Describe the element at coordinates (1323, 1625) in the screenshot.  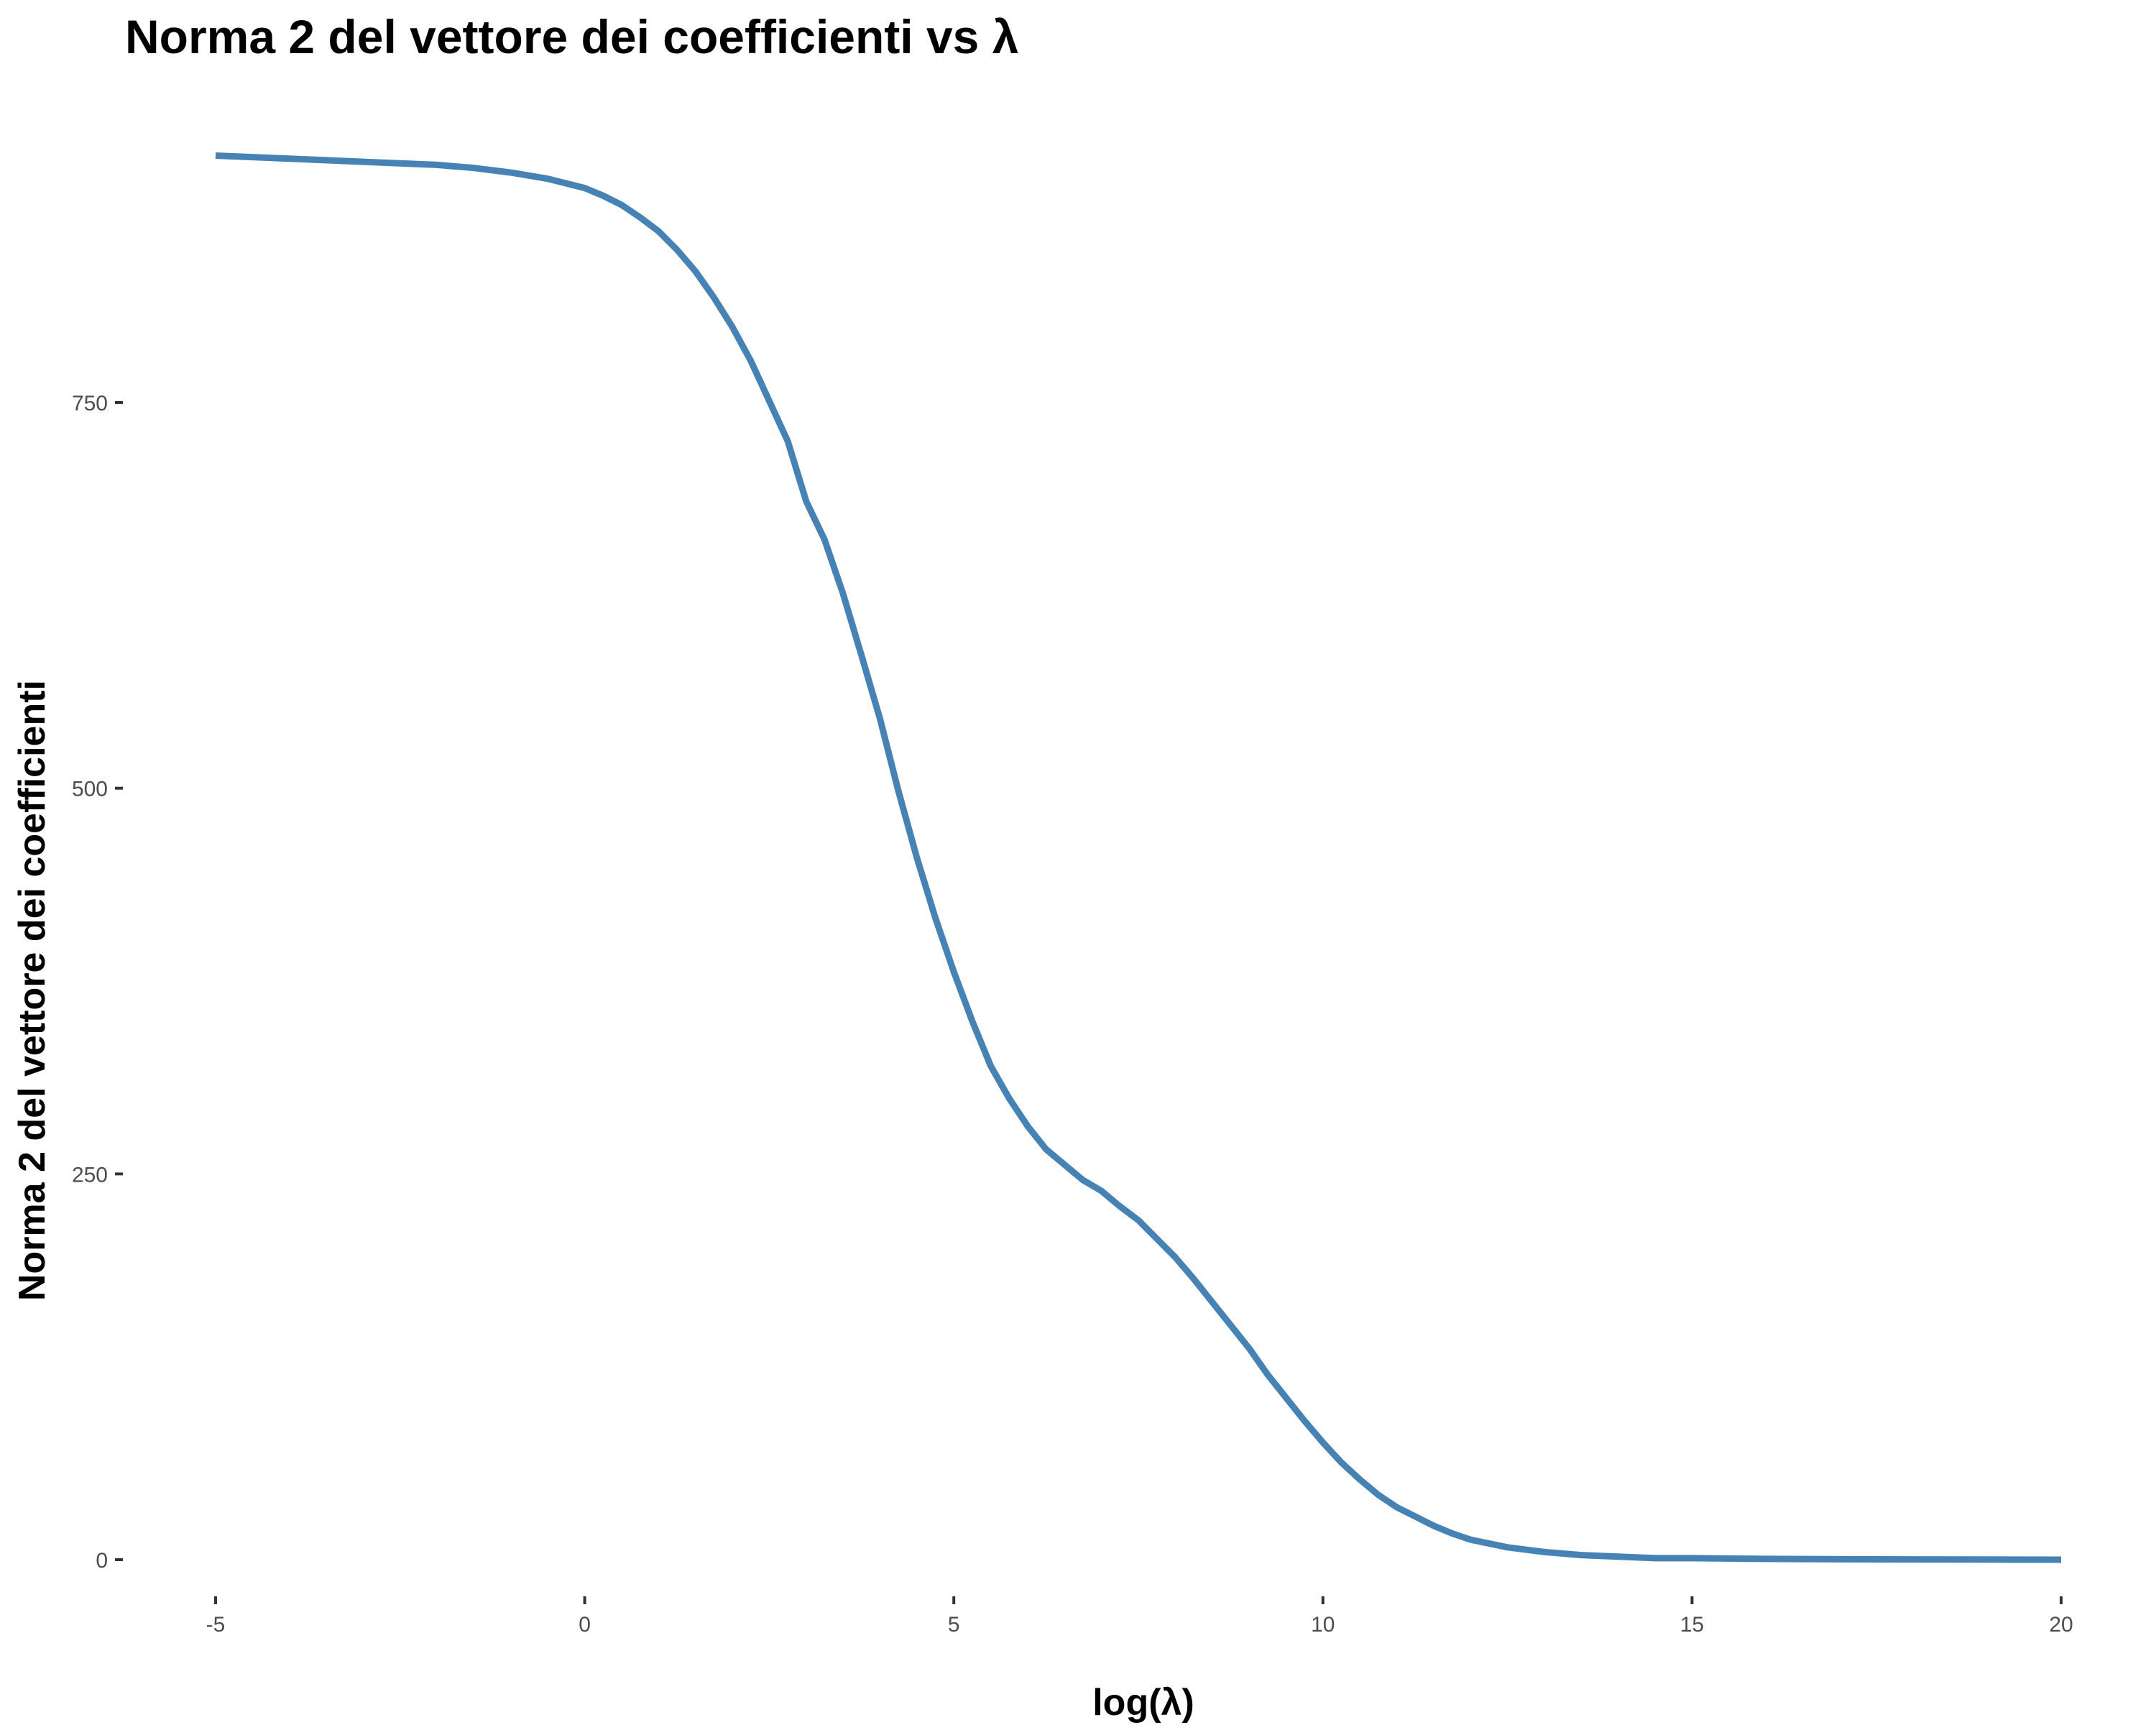
I see `x-tick-label: 10` at that location.